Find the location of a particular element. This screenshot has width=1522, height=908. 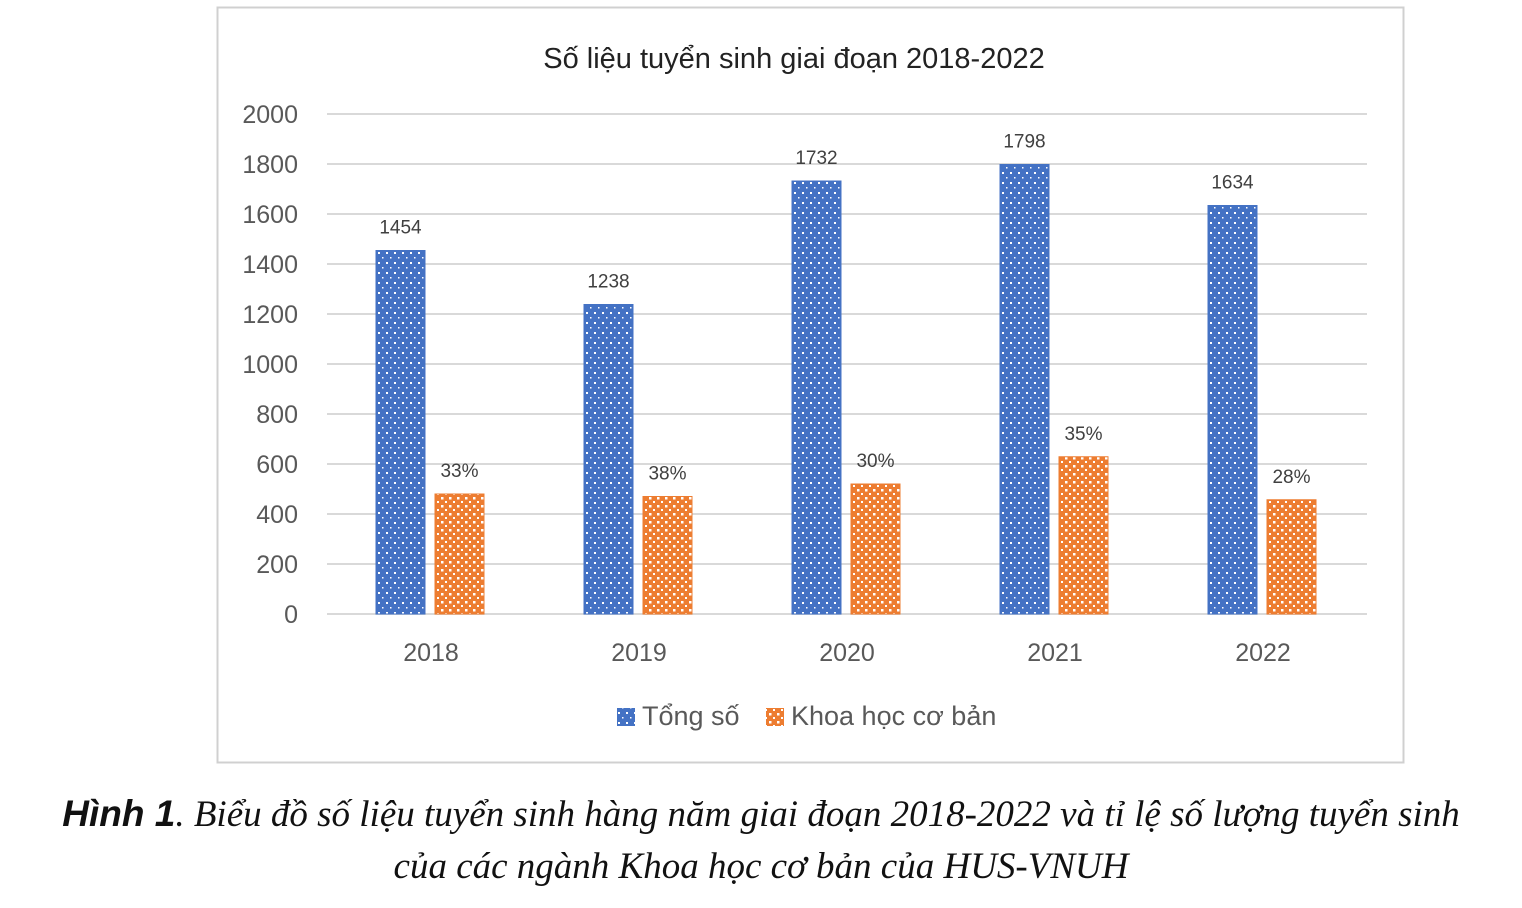

y-tick-label: 1600 is located at coordinates (270, 215).